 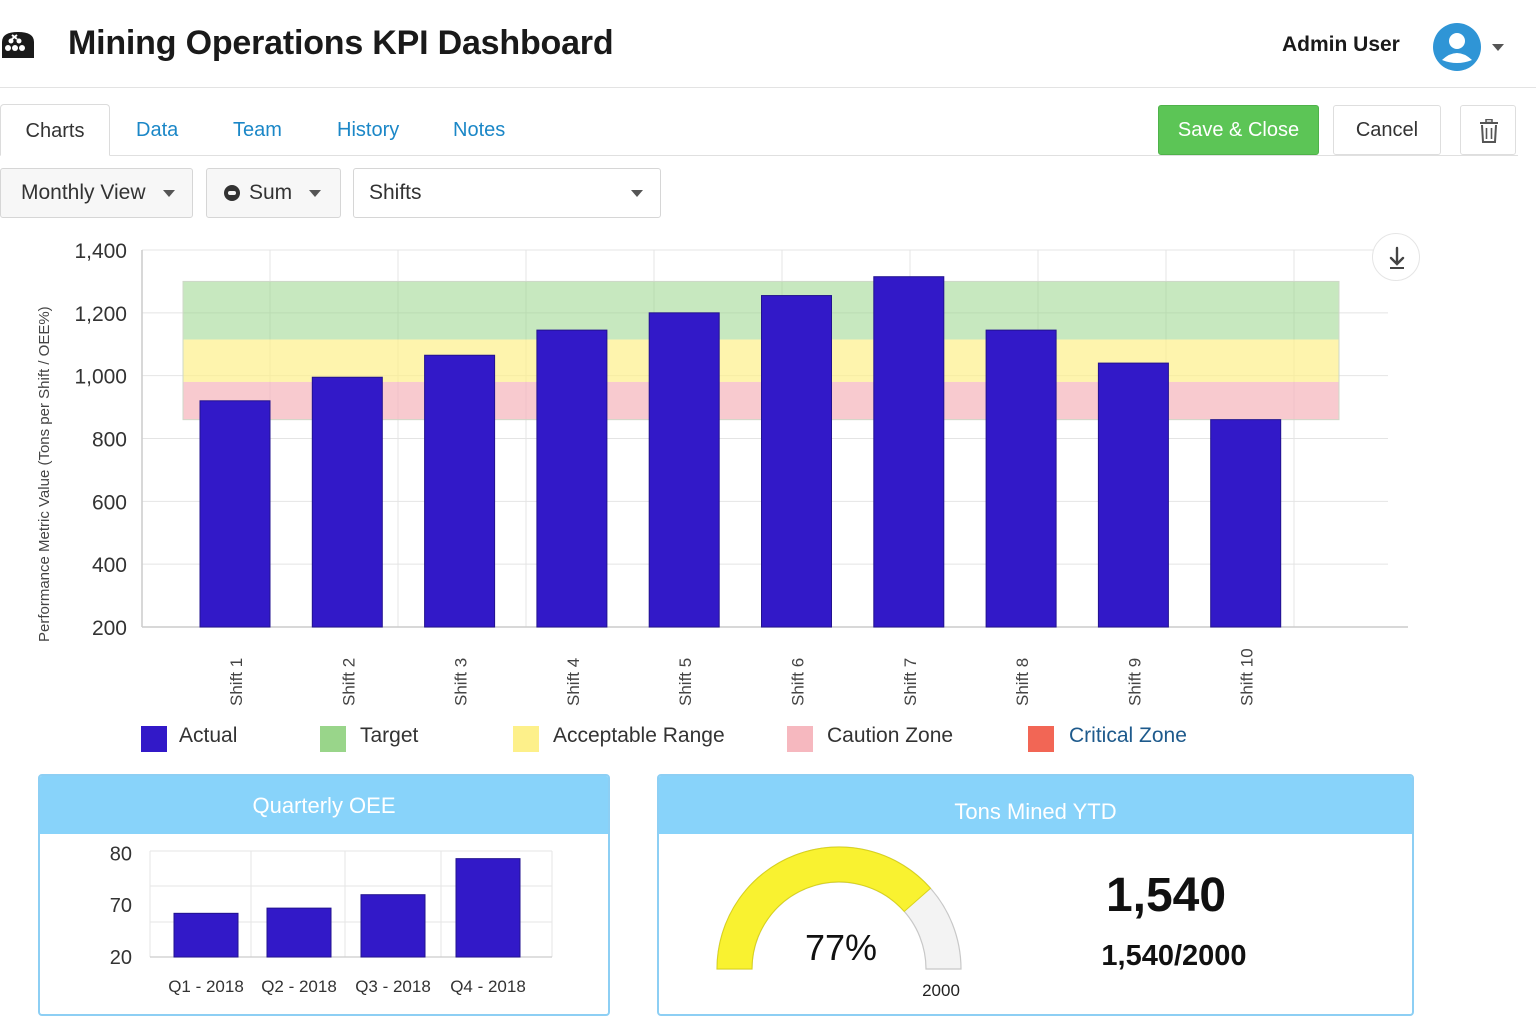 What do you see at coordinates (393, 926) in the screenshot?
I see `bar-q3` at bounding box center [393, 926].